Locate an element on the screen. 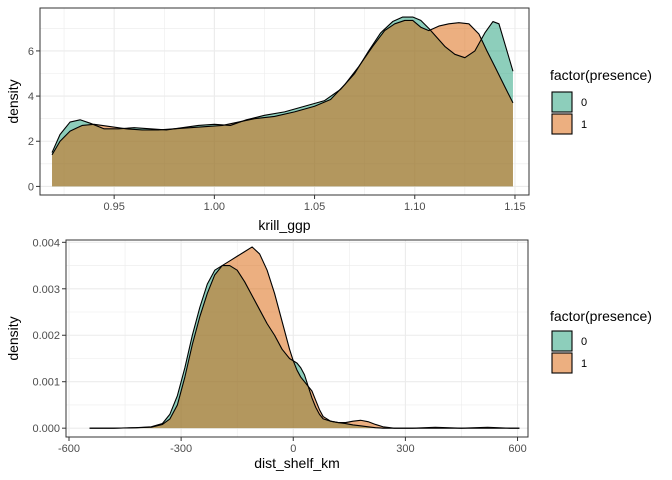 This screenshot has width=672, height=480. x-tick-label: 0.95 is located at coordinates (113, 207).